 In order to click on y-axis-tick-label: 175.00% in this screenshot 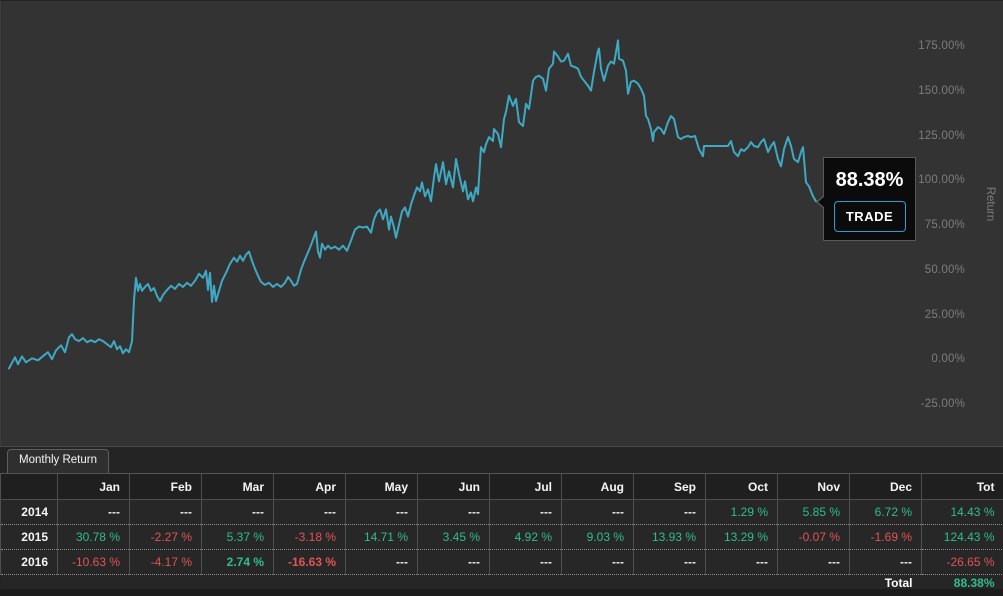, I will do `click(941, 46)`.